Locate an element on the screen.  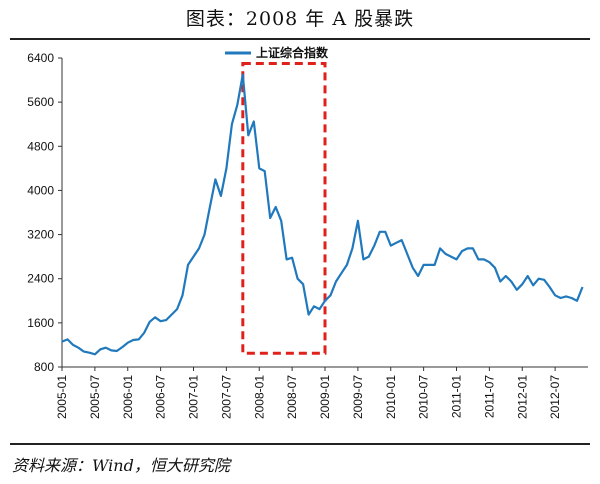
x-tick-label: 2009-01 is located at coordinates (325, 397).